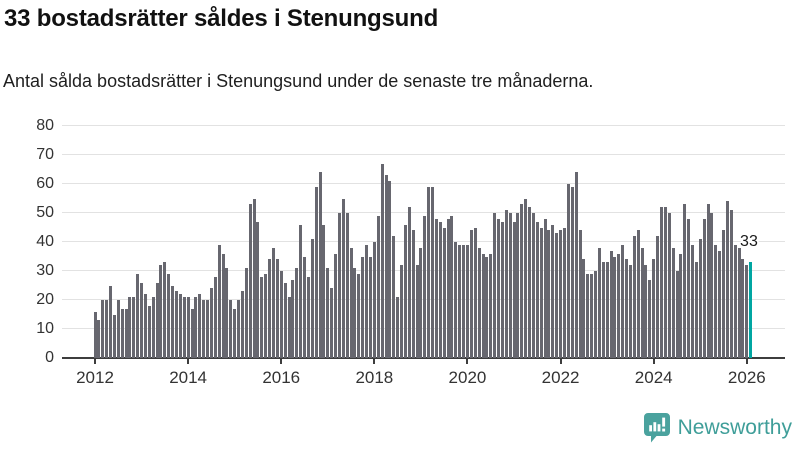 This screenshot has width=800, height=450. I want to click on y-axis-label-40: 40, so click(45, 241).